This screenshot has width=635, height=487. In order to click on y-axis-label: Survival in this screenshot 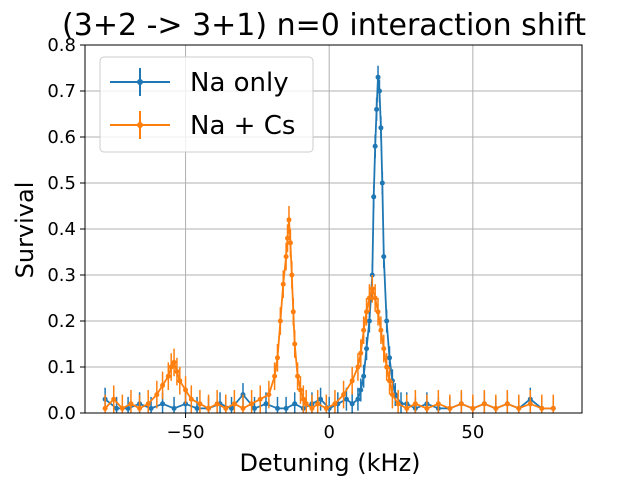, I will do `click(25, 230)`.